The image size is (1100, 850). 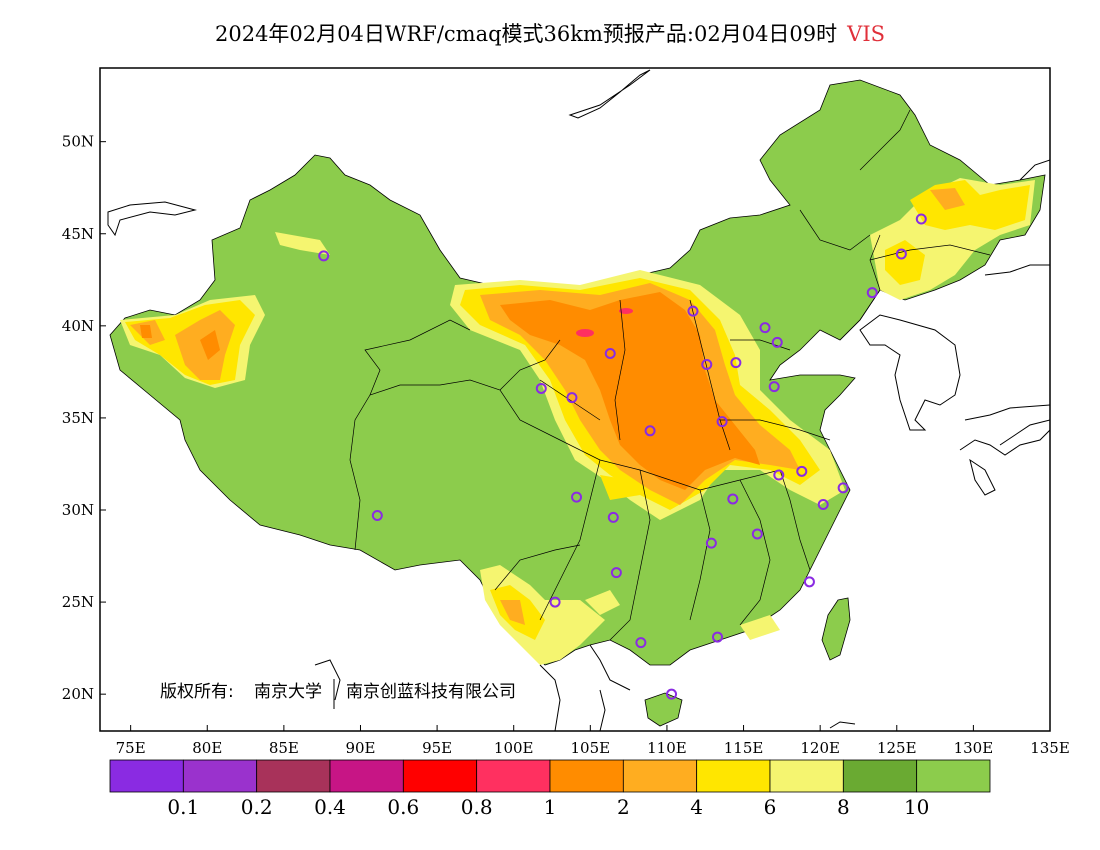 What do you see at coordinates (770, 807) in the screenshot?
I see `legend-label: 6` at bounding box center [770, 807].